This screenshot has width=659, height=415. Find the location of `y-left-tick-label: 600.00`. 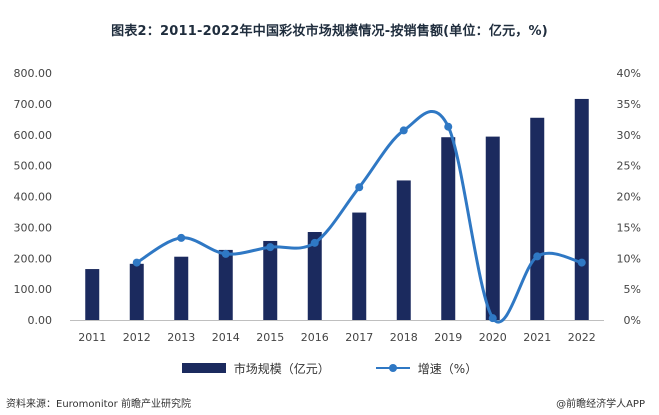

y-left-tick-label: 600.00 is located at coordinates (33, 135).